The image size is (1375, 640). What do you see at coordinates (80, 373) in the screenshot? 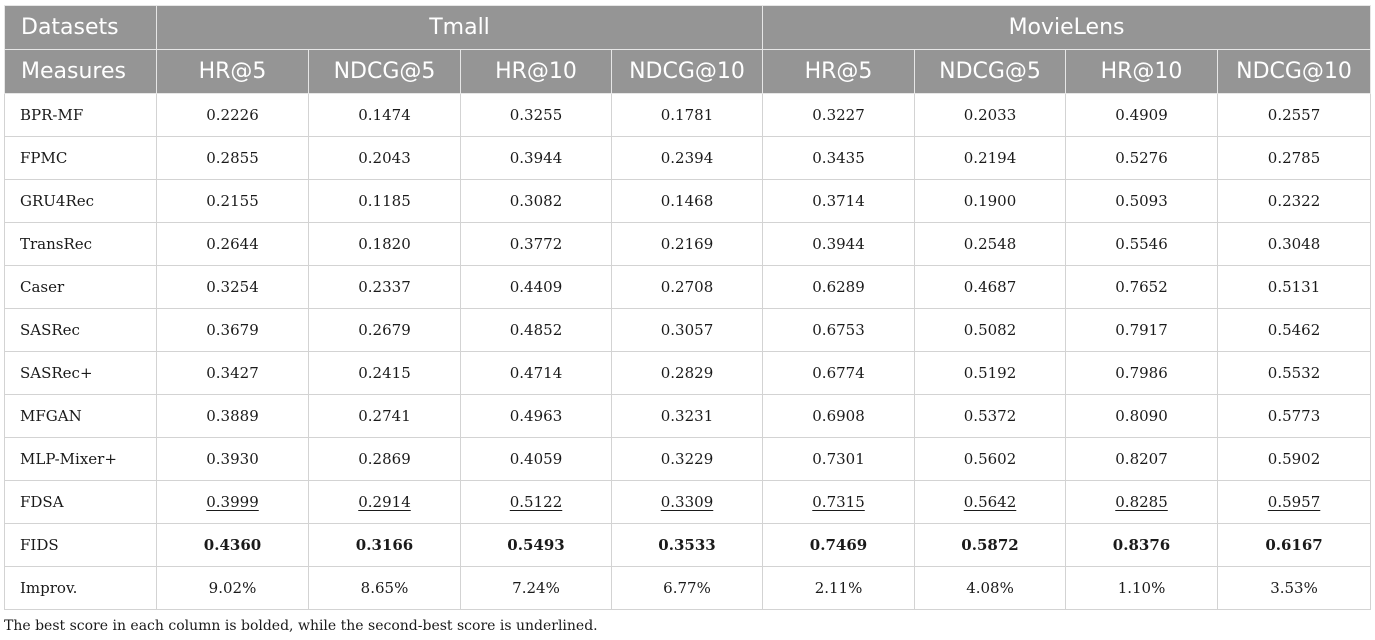
I see `model-name-cell: SASRec+` at bounding box center [80, 373].